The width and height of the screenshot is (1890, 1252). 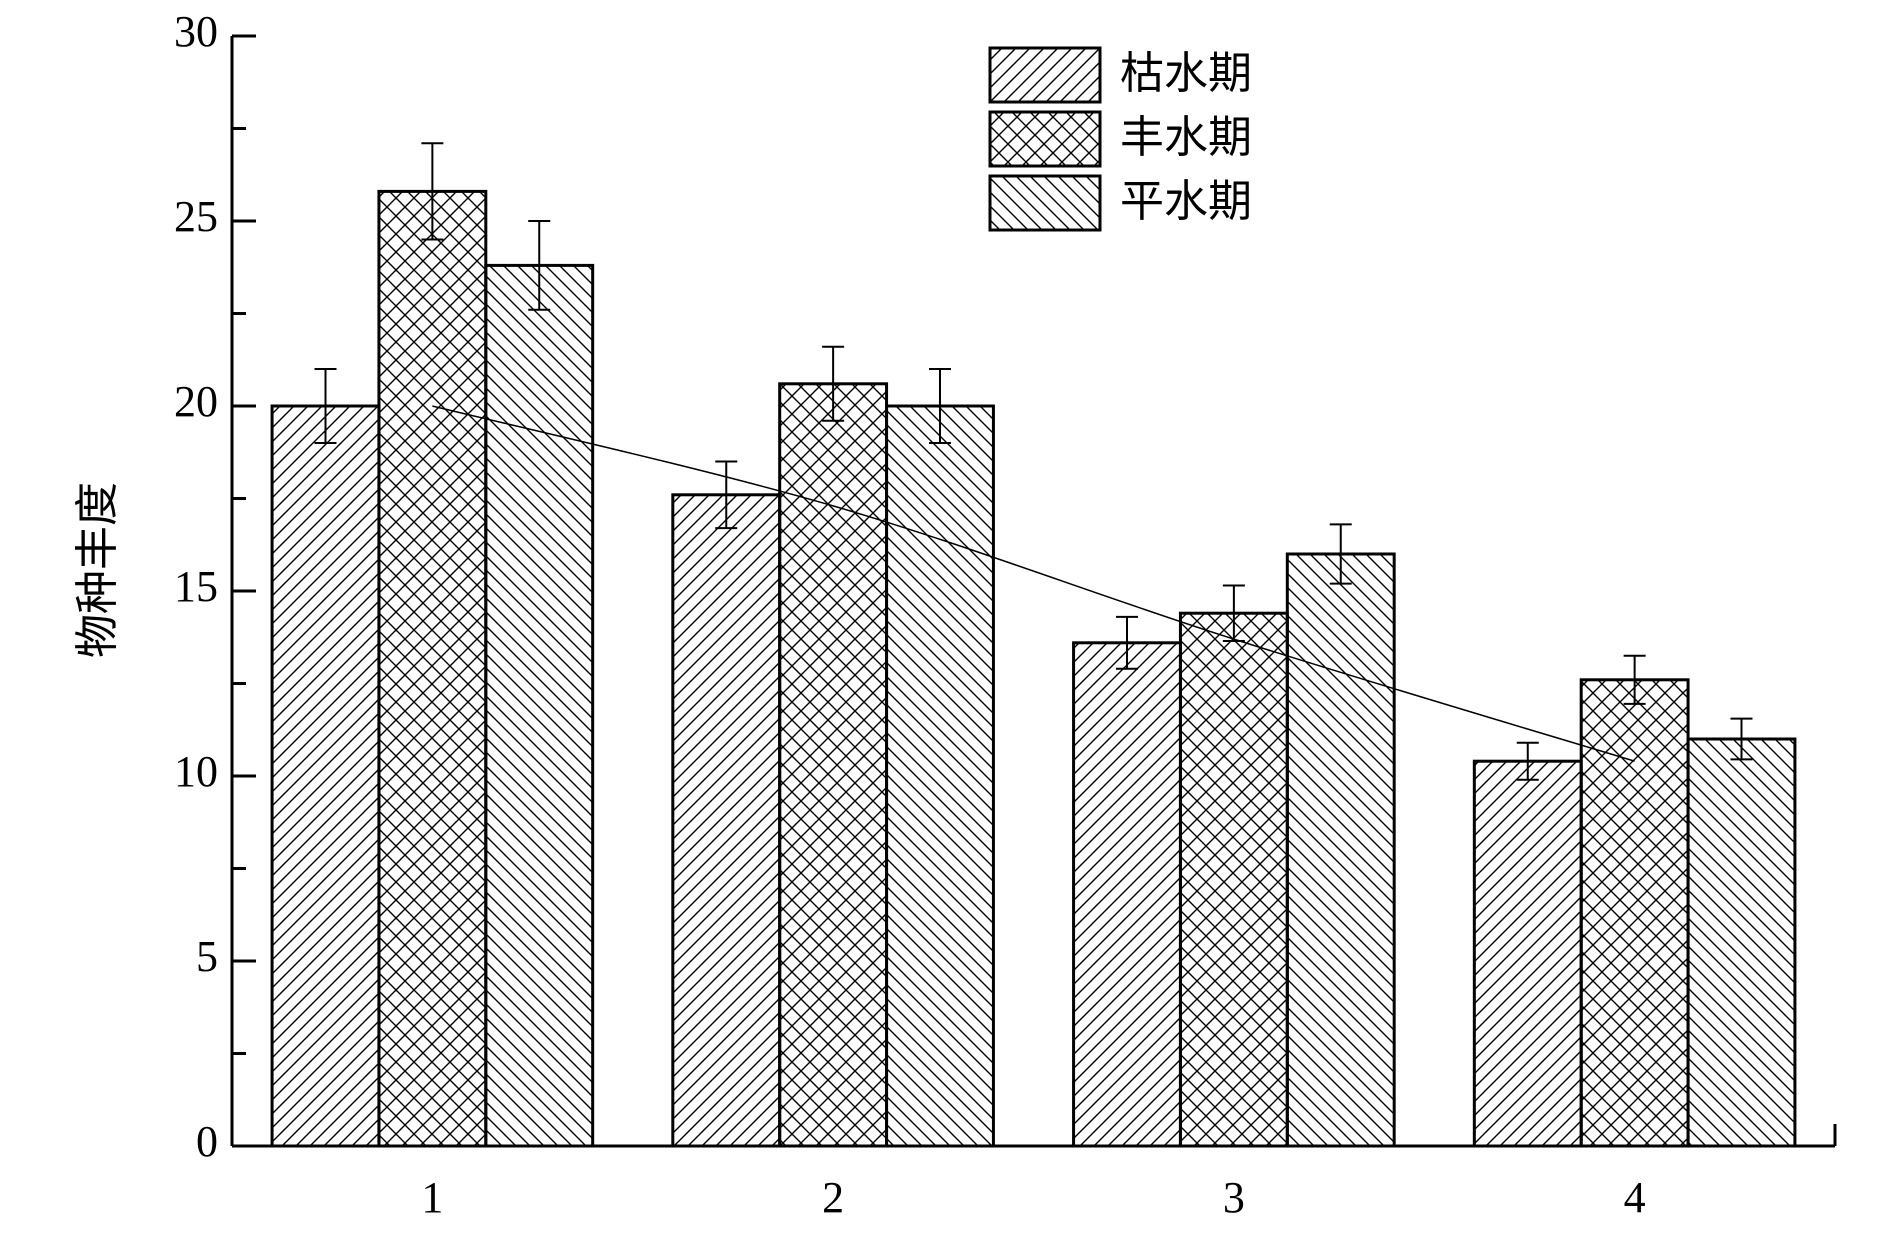 I want to click on x-tick-label: 4, so click(x=1635, y=1197).